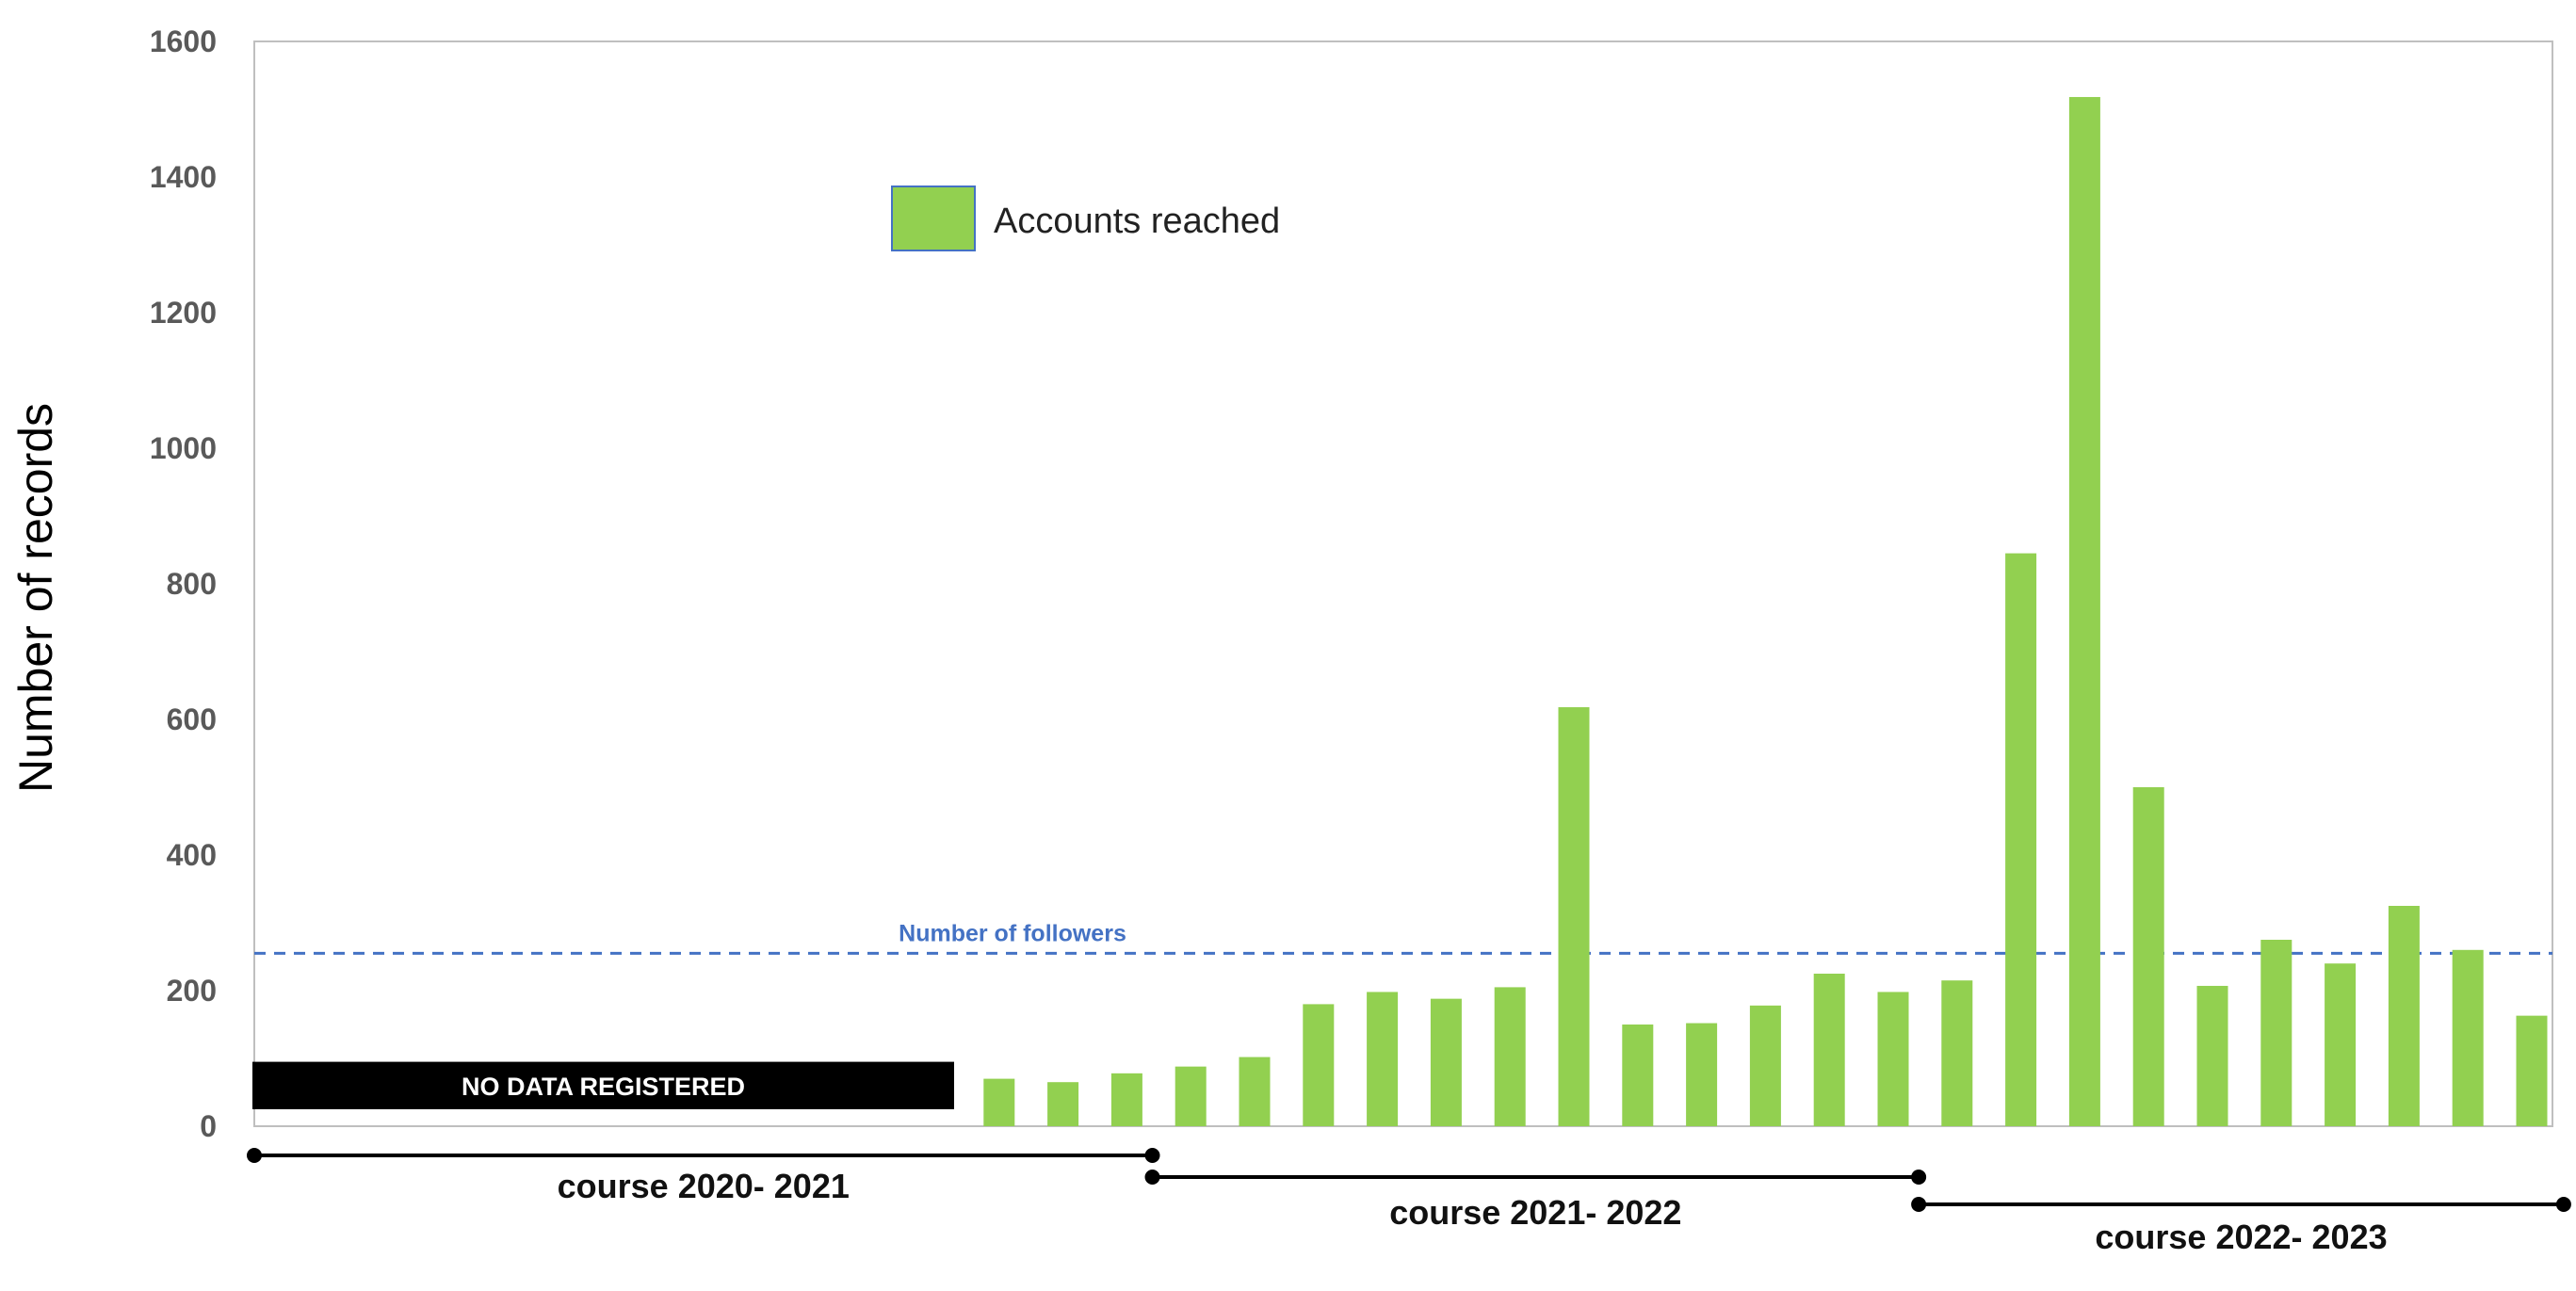  I want to click on legend-label: Accounts reached, so click(1137, 221).